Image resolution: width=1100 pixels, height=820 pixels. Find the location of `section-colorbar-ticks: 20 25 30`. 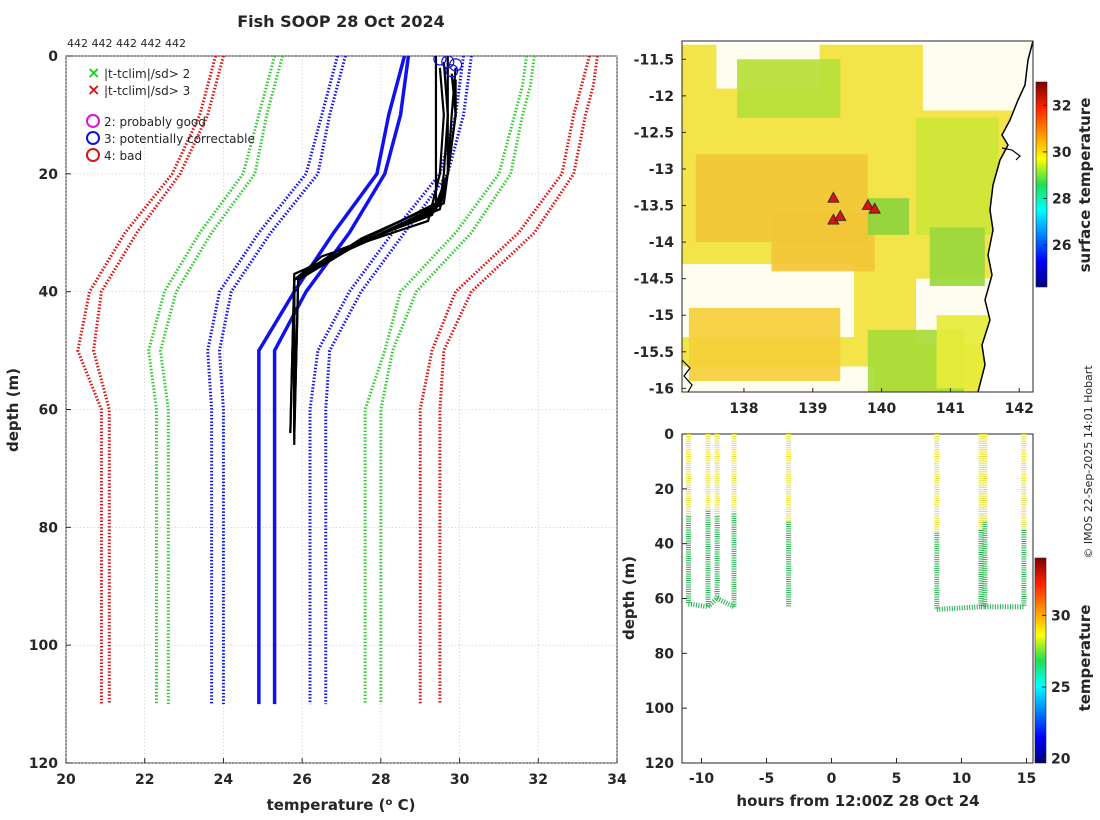

section-colorbar-ticks: 20 25 30 is located at coordinates (1056, 688).